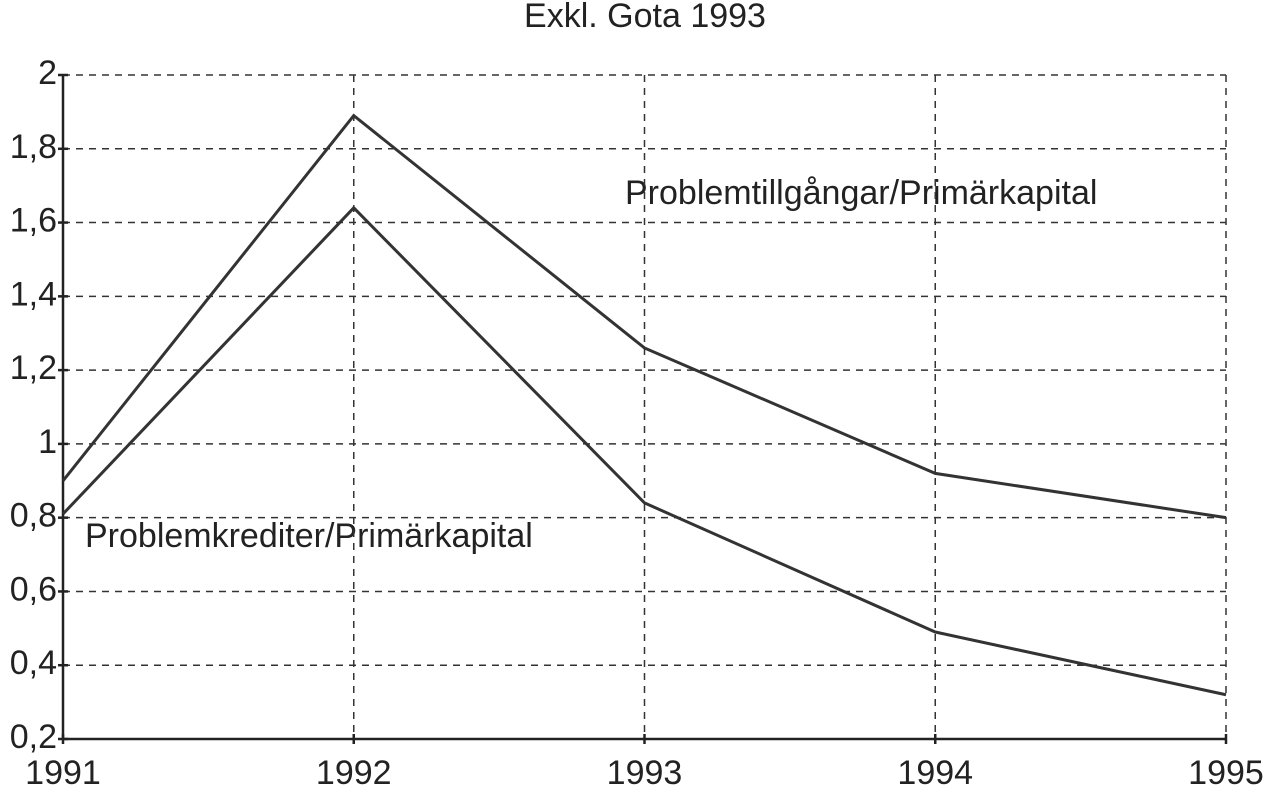 Image resolution: width=1270 pixels, height=795 pixels. Describe the element at coordinates (33, 294) in the screenshot. I see `y-tick-label: 1,4` at that location.